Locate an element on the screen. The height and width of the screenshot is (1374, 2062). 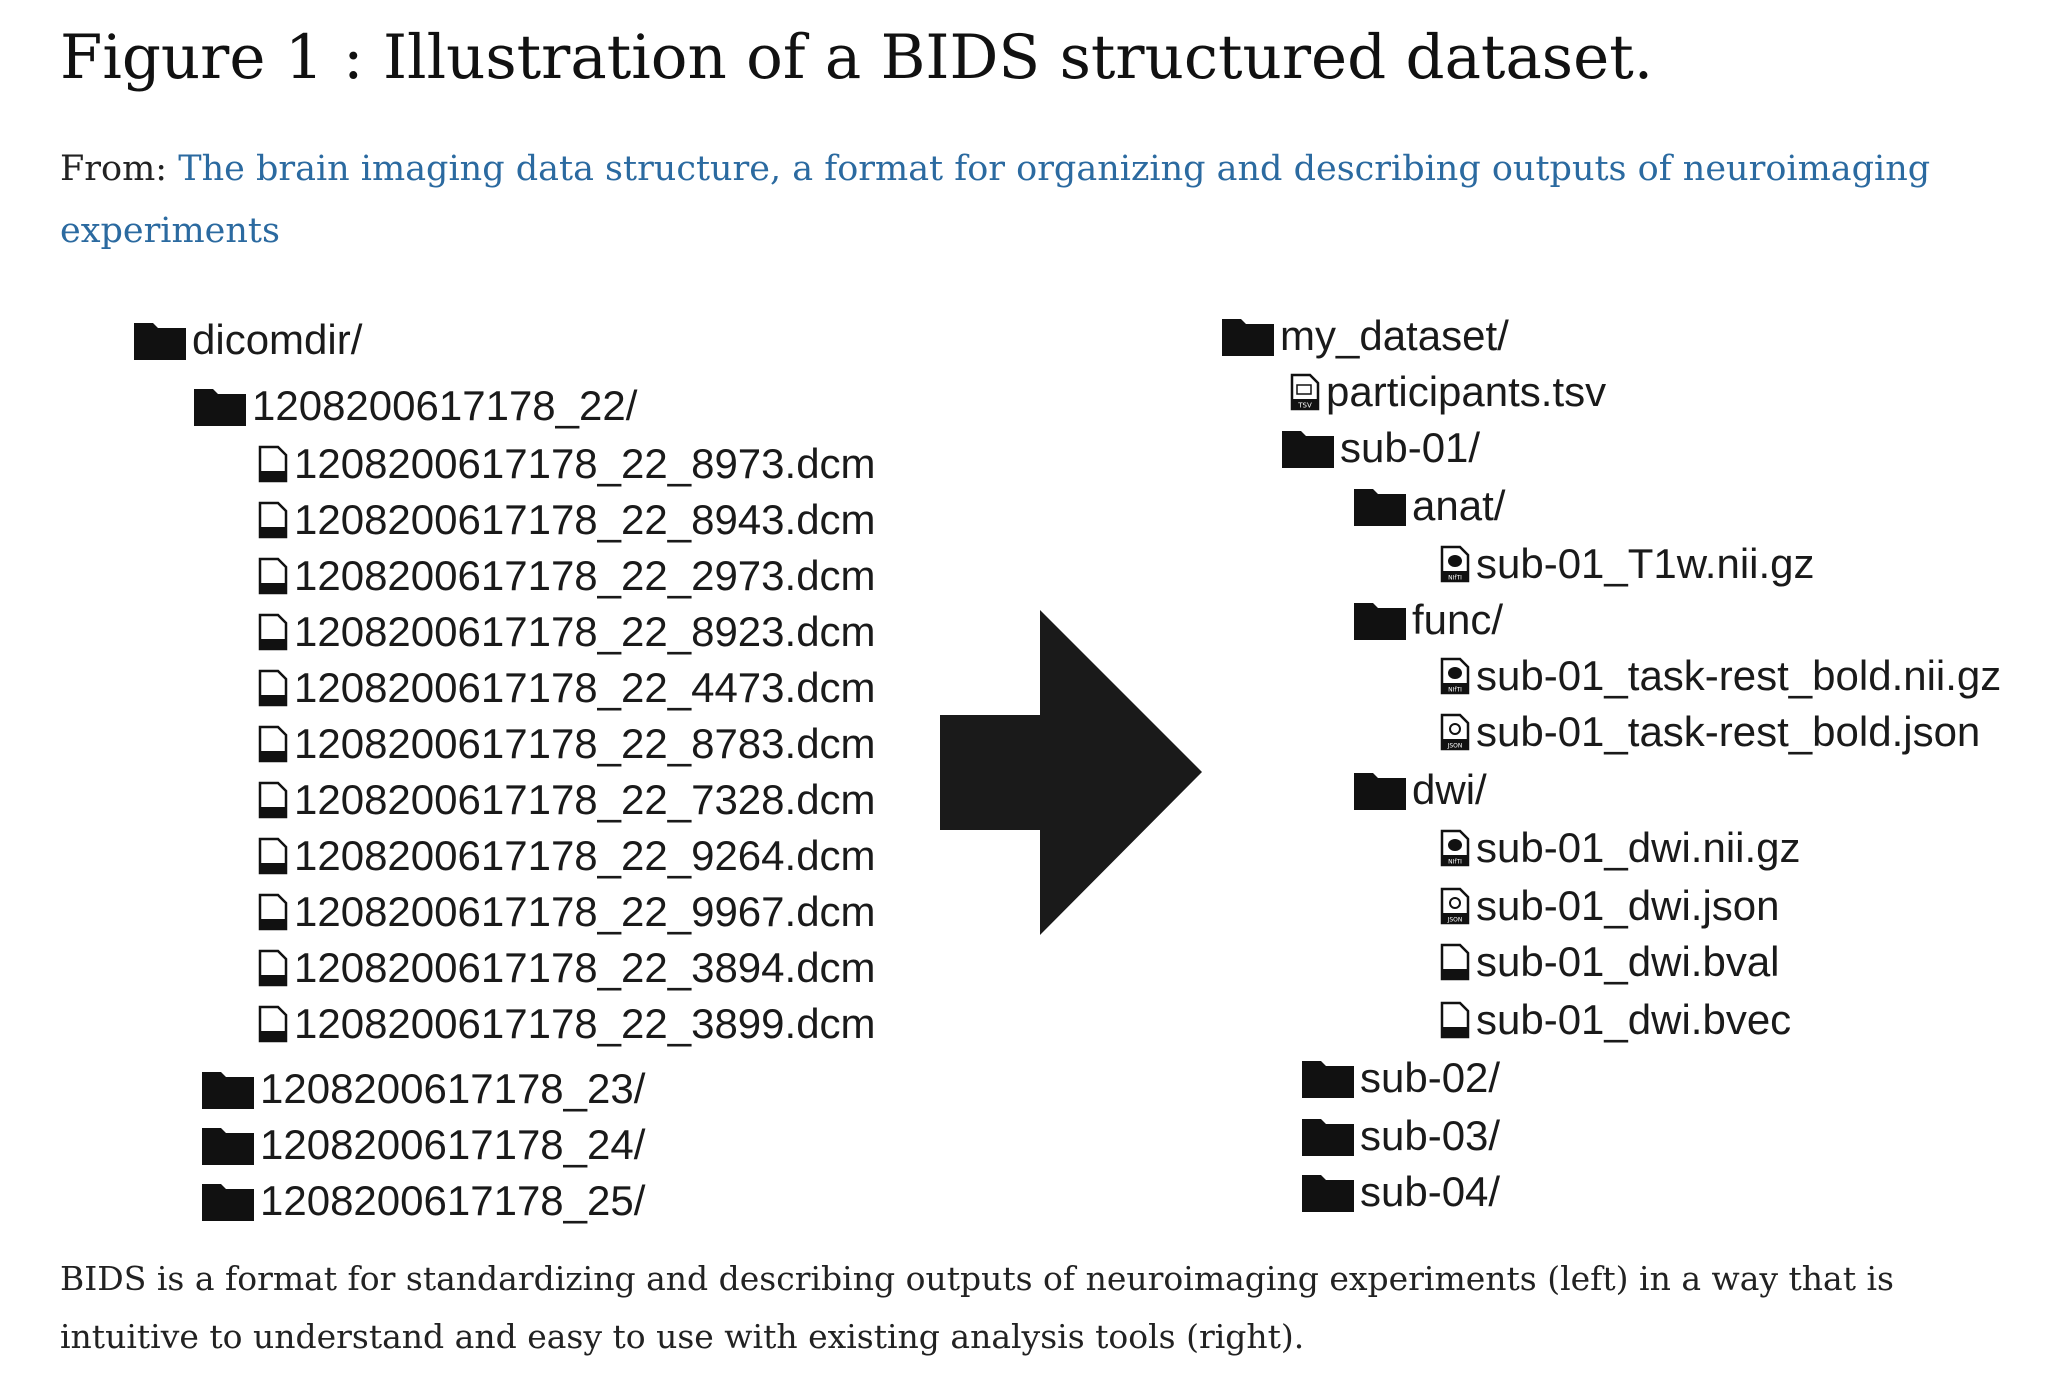
tree-row-dataset: my_dataset/ is located at coordinates (1365, 336).